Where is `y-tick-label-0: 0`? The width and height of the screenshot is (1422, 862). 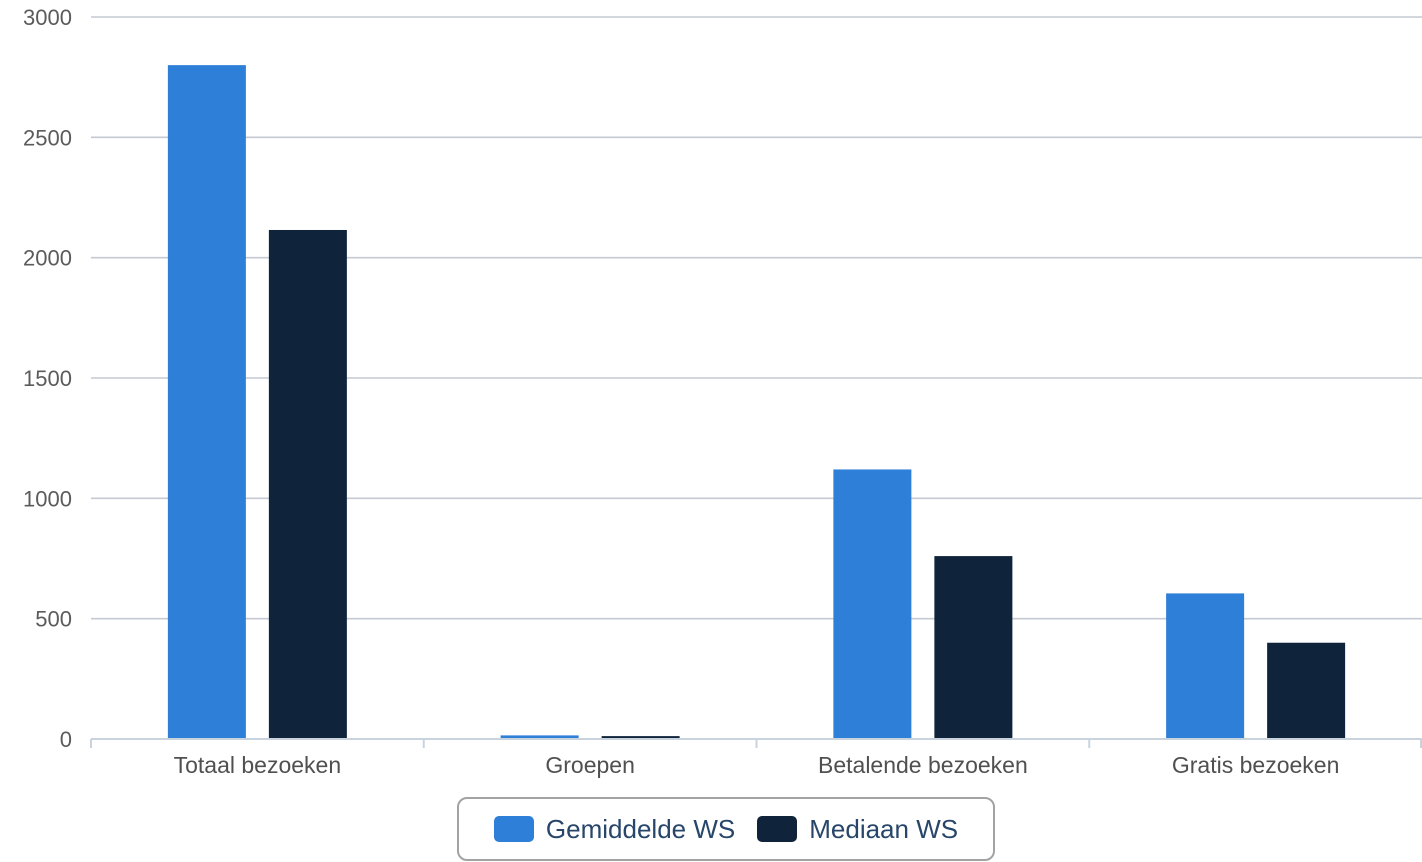 y-tick-label-0: 0 is located at coordinates (66, 739).